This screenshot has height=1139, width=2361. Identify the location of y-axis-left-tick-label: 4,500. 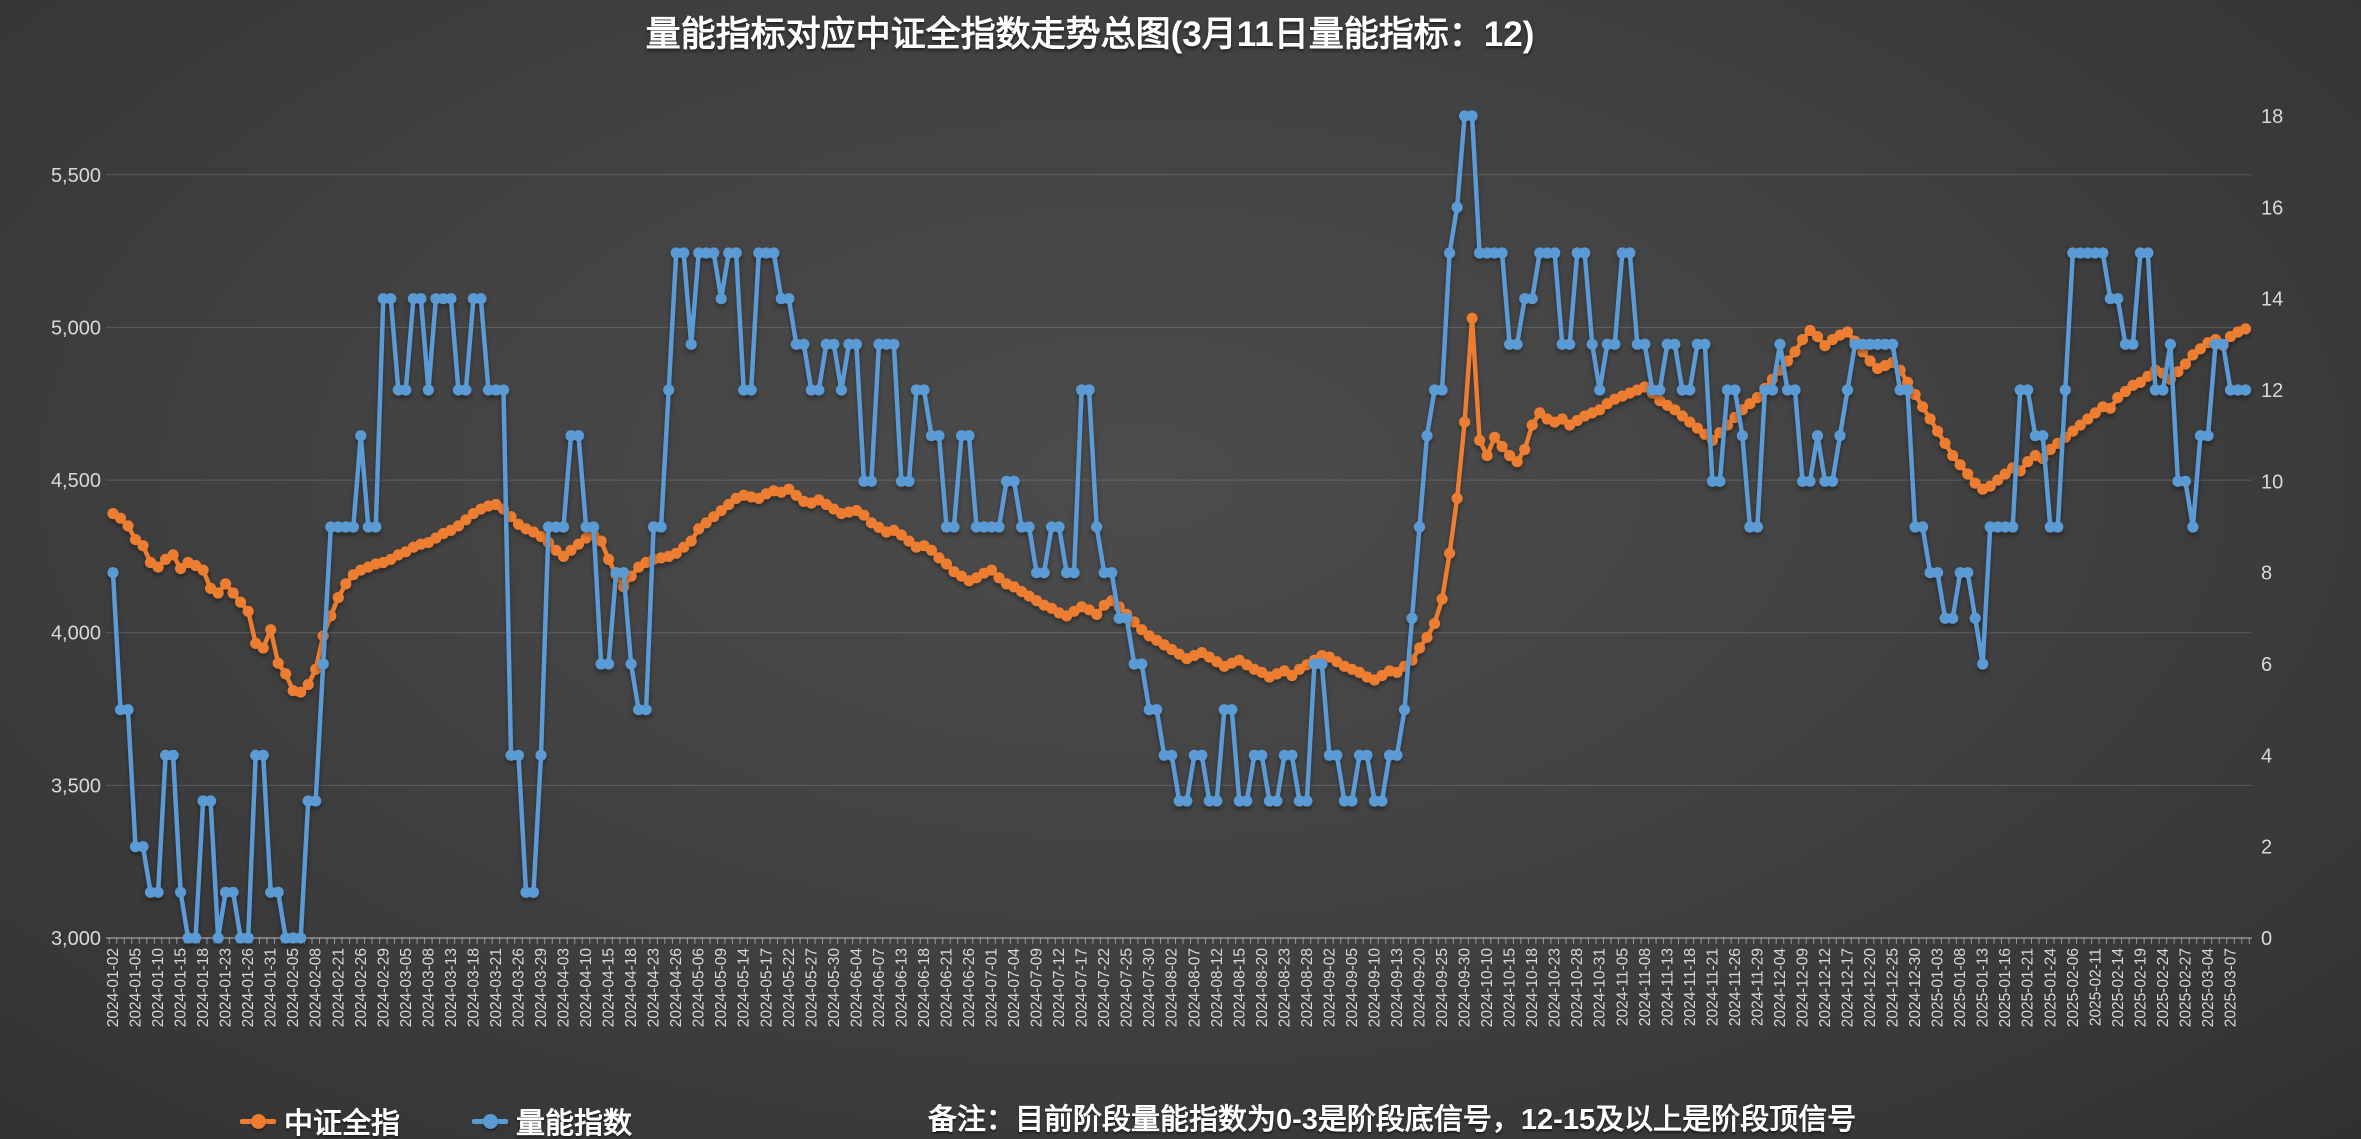
(76, 481).